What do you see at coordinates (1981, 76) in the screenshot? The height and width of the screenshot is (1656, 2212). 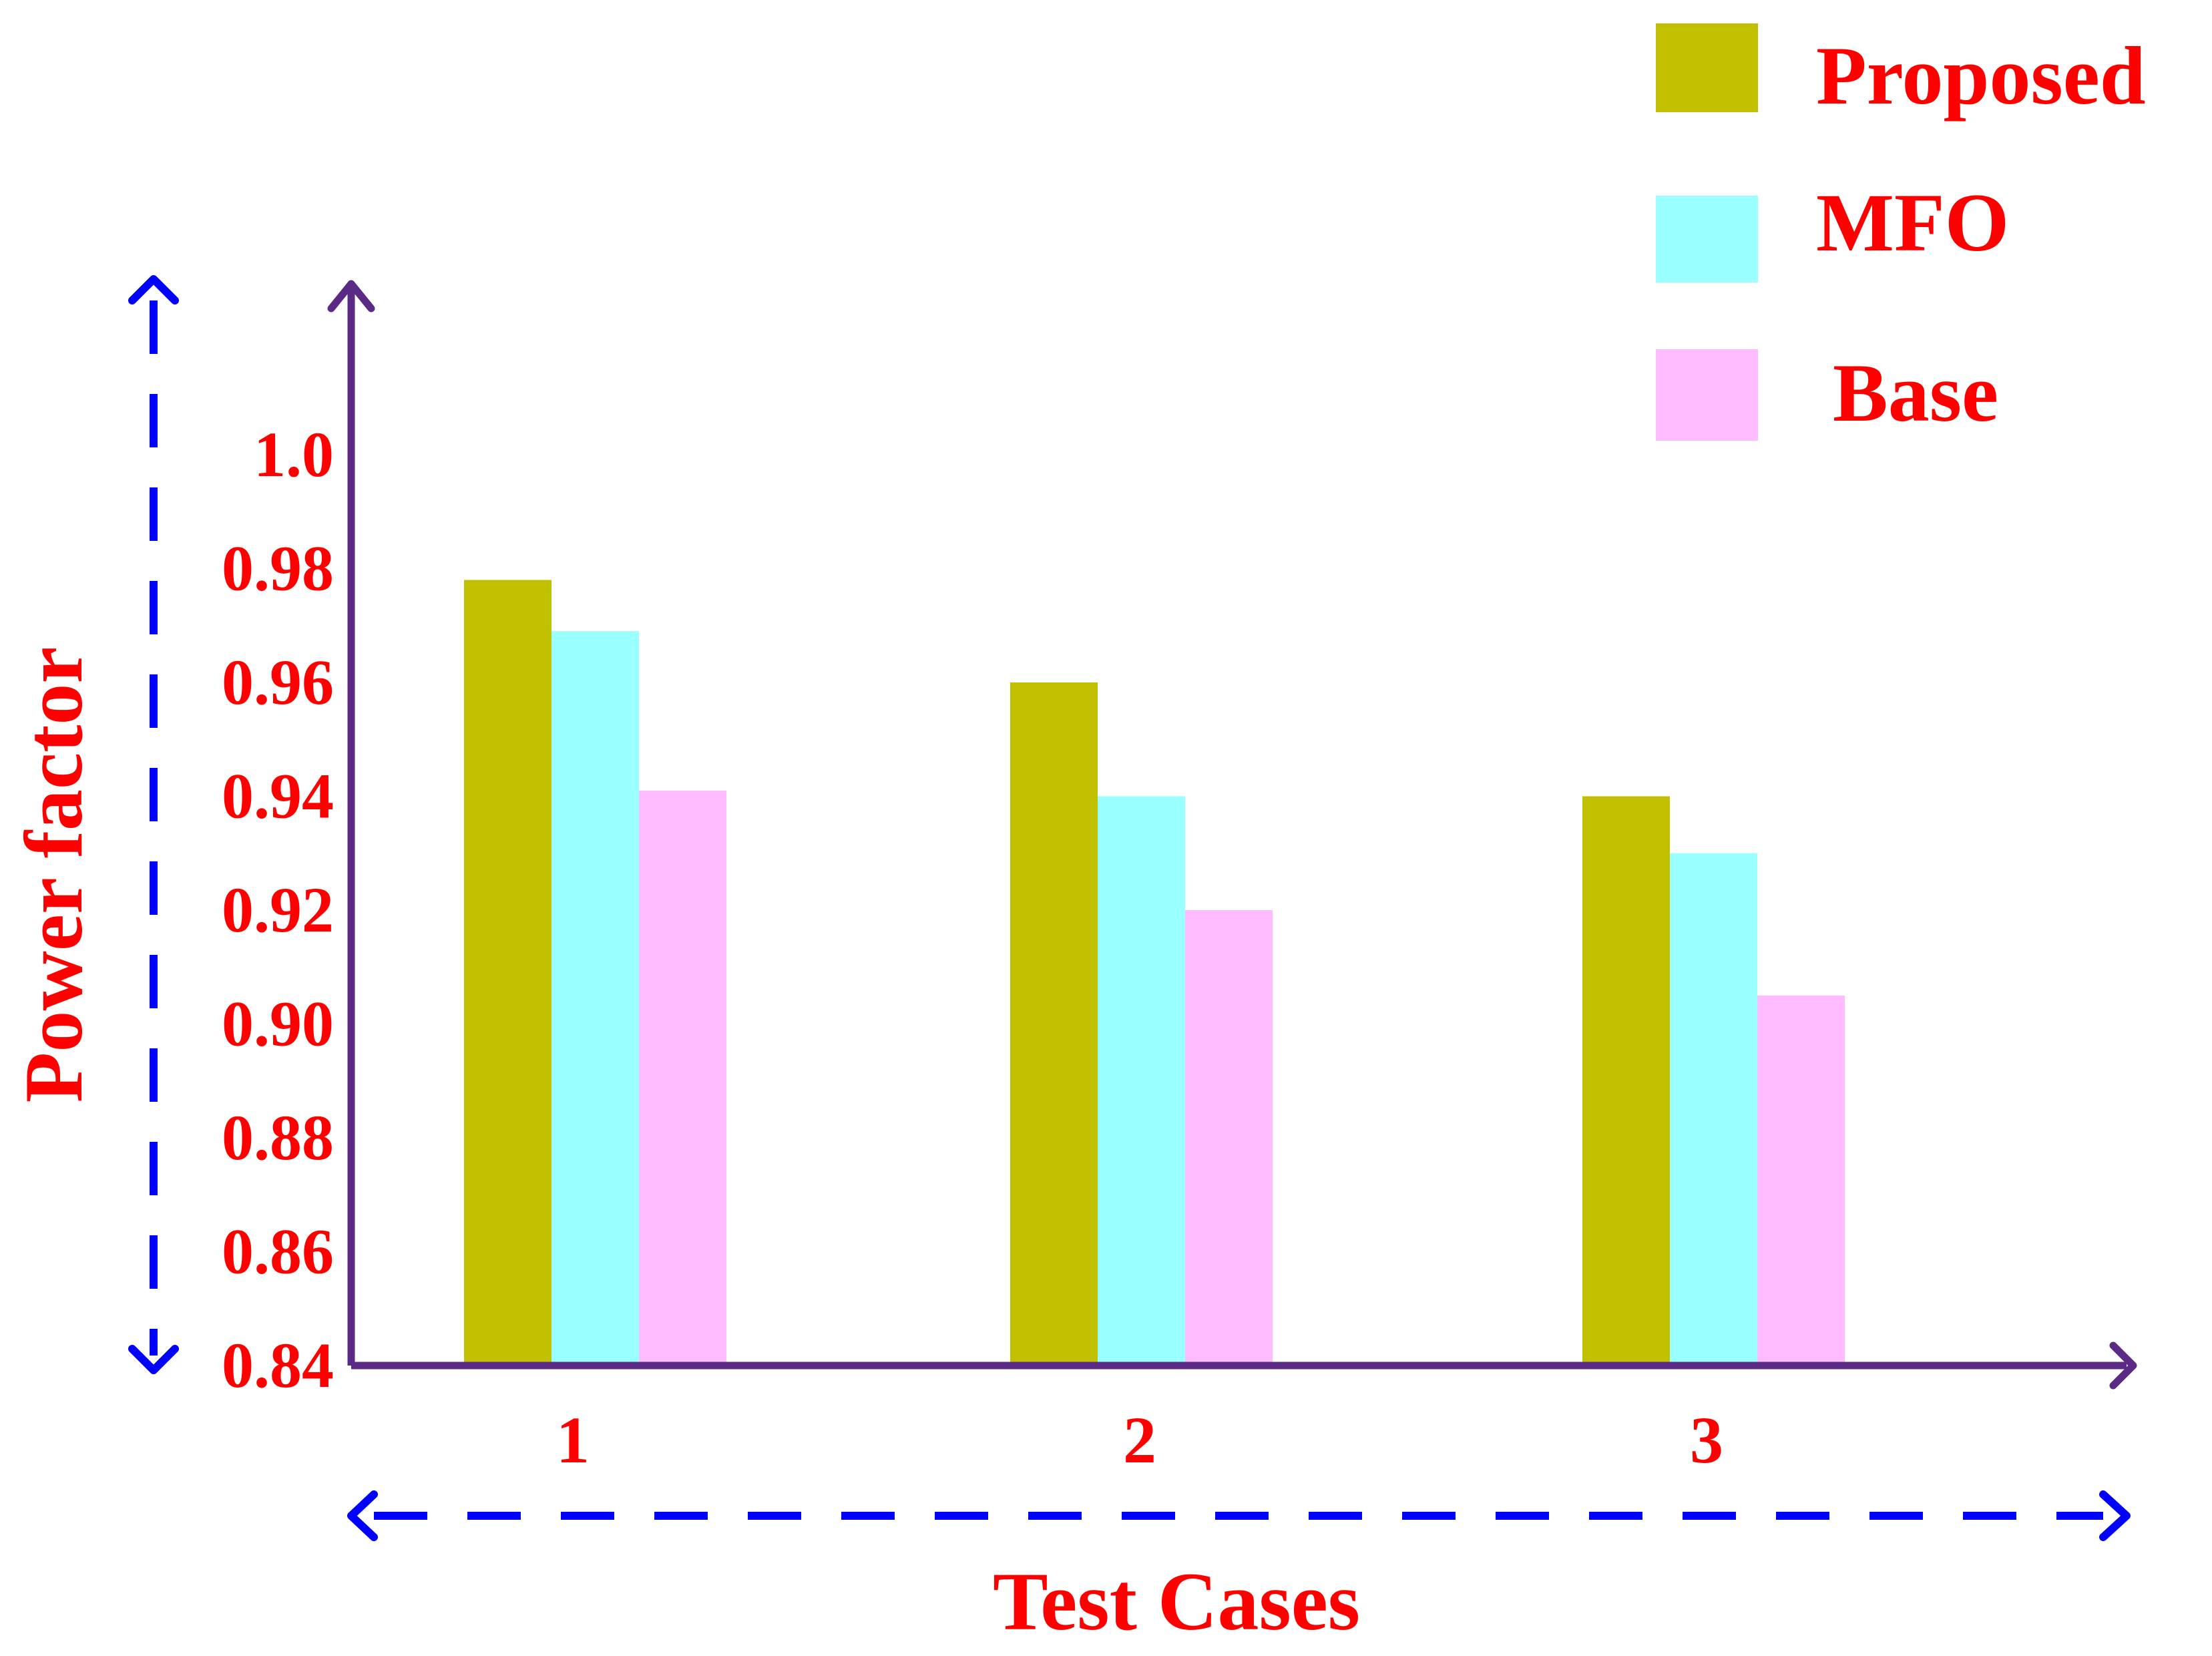 I see `legend-label-proposed: Proposed` at bounding box center [1981, 76].